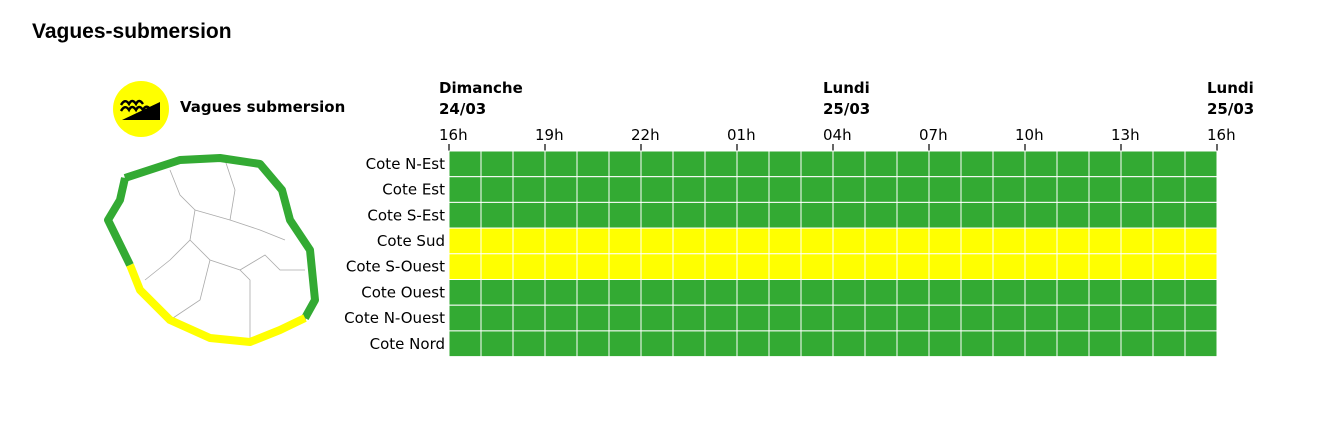 The image size is (1320, 440). Describe the element at coordinates (846, 109) in the screenshot. I see `day-date-label: 25/03` at that location.